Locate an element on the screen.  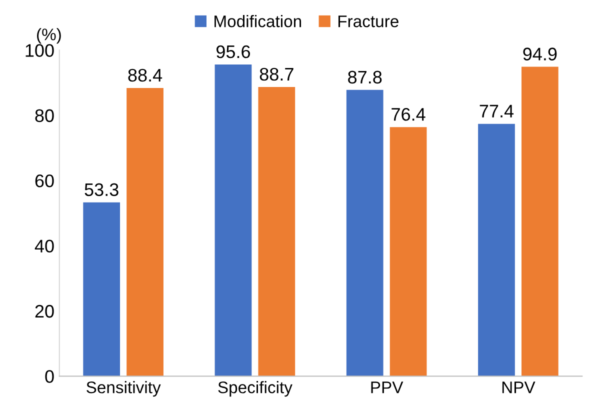
data-label: 94.9 is located at coordinates (540, 54).